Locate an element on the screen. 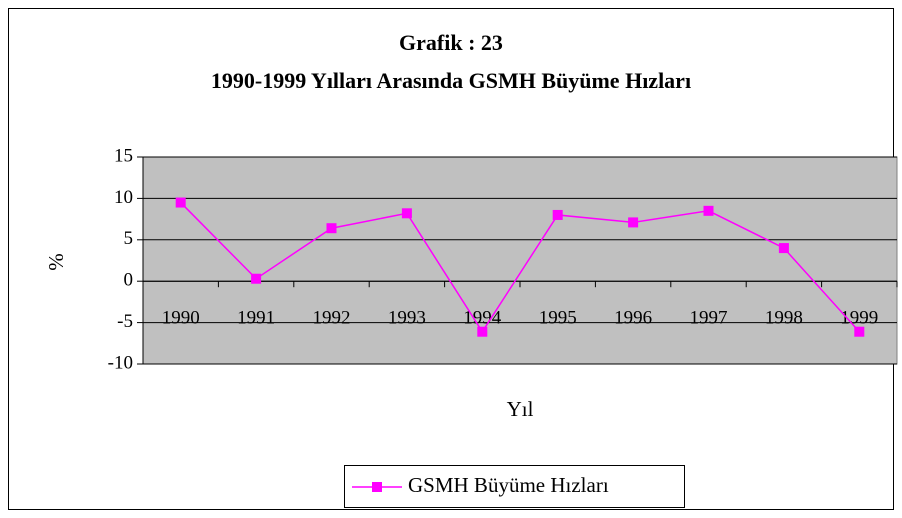 This screenshot has width=902, height=518. y-tick-label: -5 is located at coordinates (125, 321).